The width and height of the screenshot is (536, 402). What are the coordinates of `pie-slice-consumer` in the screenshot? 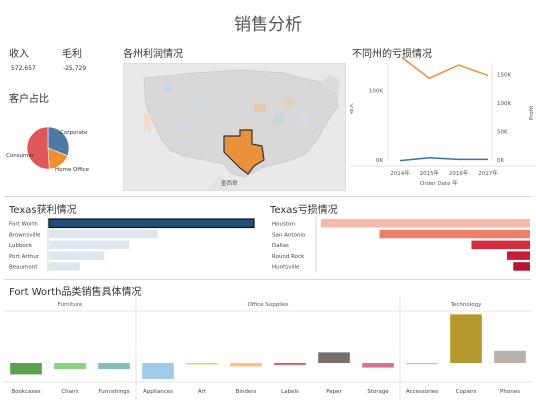 It's located at (38, 148).